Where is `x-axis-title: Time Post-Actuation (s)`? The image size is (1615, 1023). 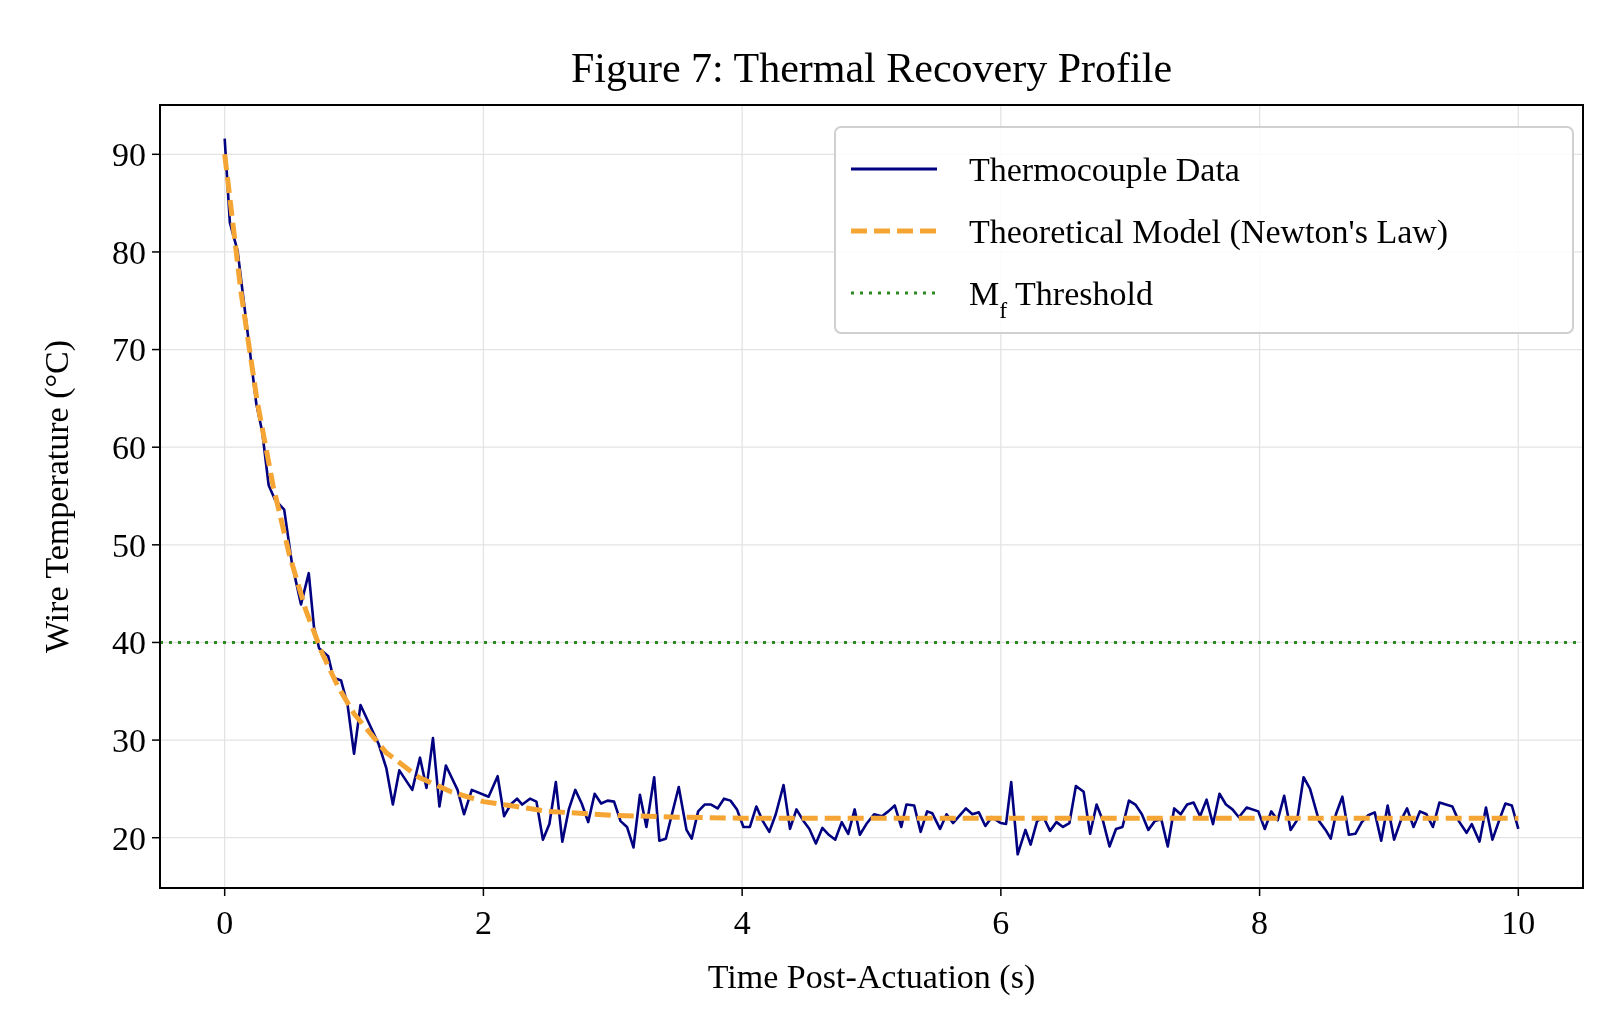 x-axis-title: Time Post-Actuation (s) is located at coordinates (871, 977).